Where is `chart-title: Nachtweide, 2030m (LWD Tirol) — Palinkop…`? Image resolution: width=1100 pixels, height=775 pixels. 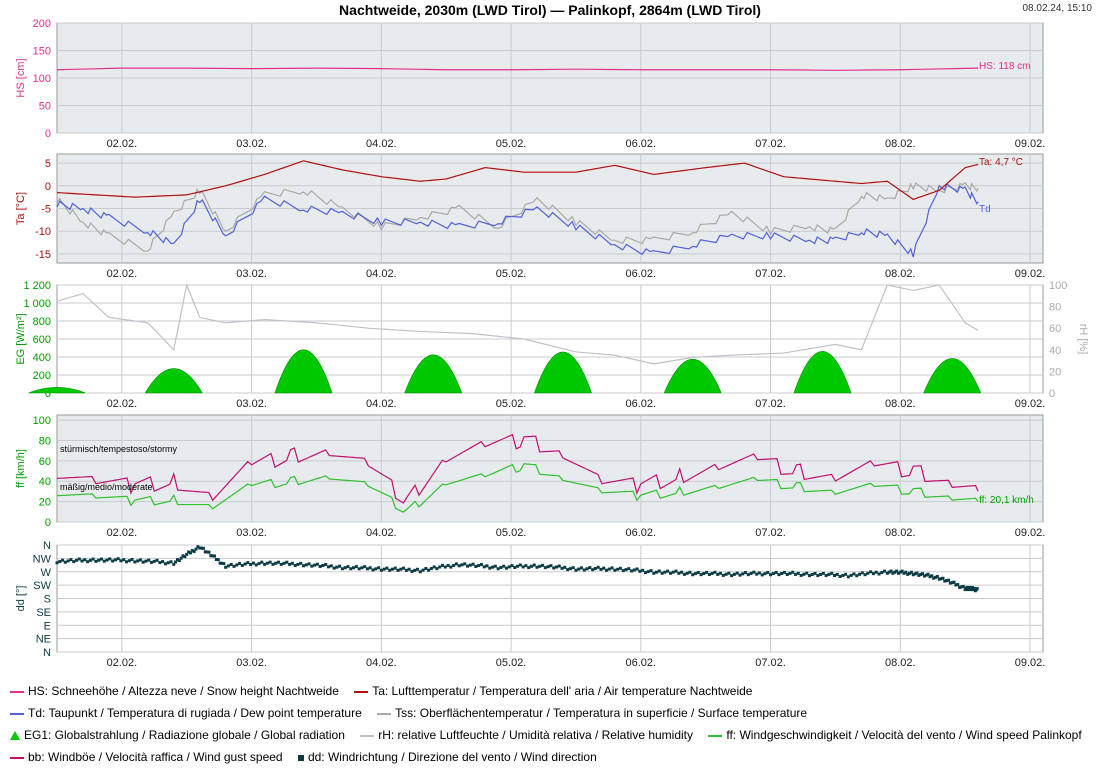 chart-title: Nachtweide, 2030m (LWD Tirol) — Palinkop… is located at coordinates (550, 10).